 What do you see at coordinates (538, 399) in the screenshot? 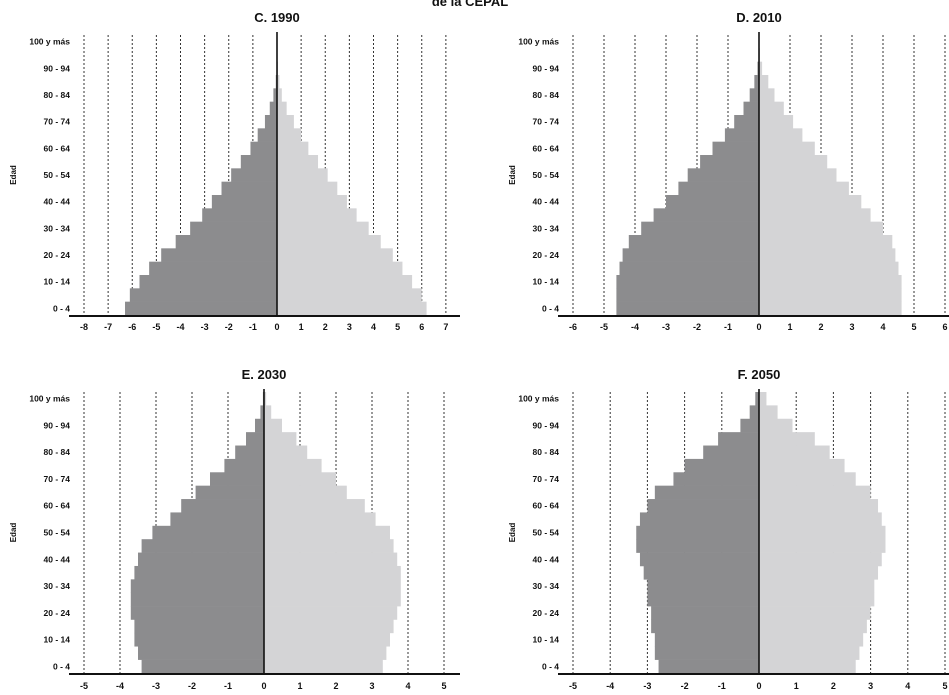
I see `age-tick-label: 100 y más` at bounding box center [538, 399].